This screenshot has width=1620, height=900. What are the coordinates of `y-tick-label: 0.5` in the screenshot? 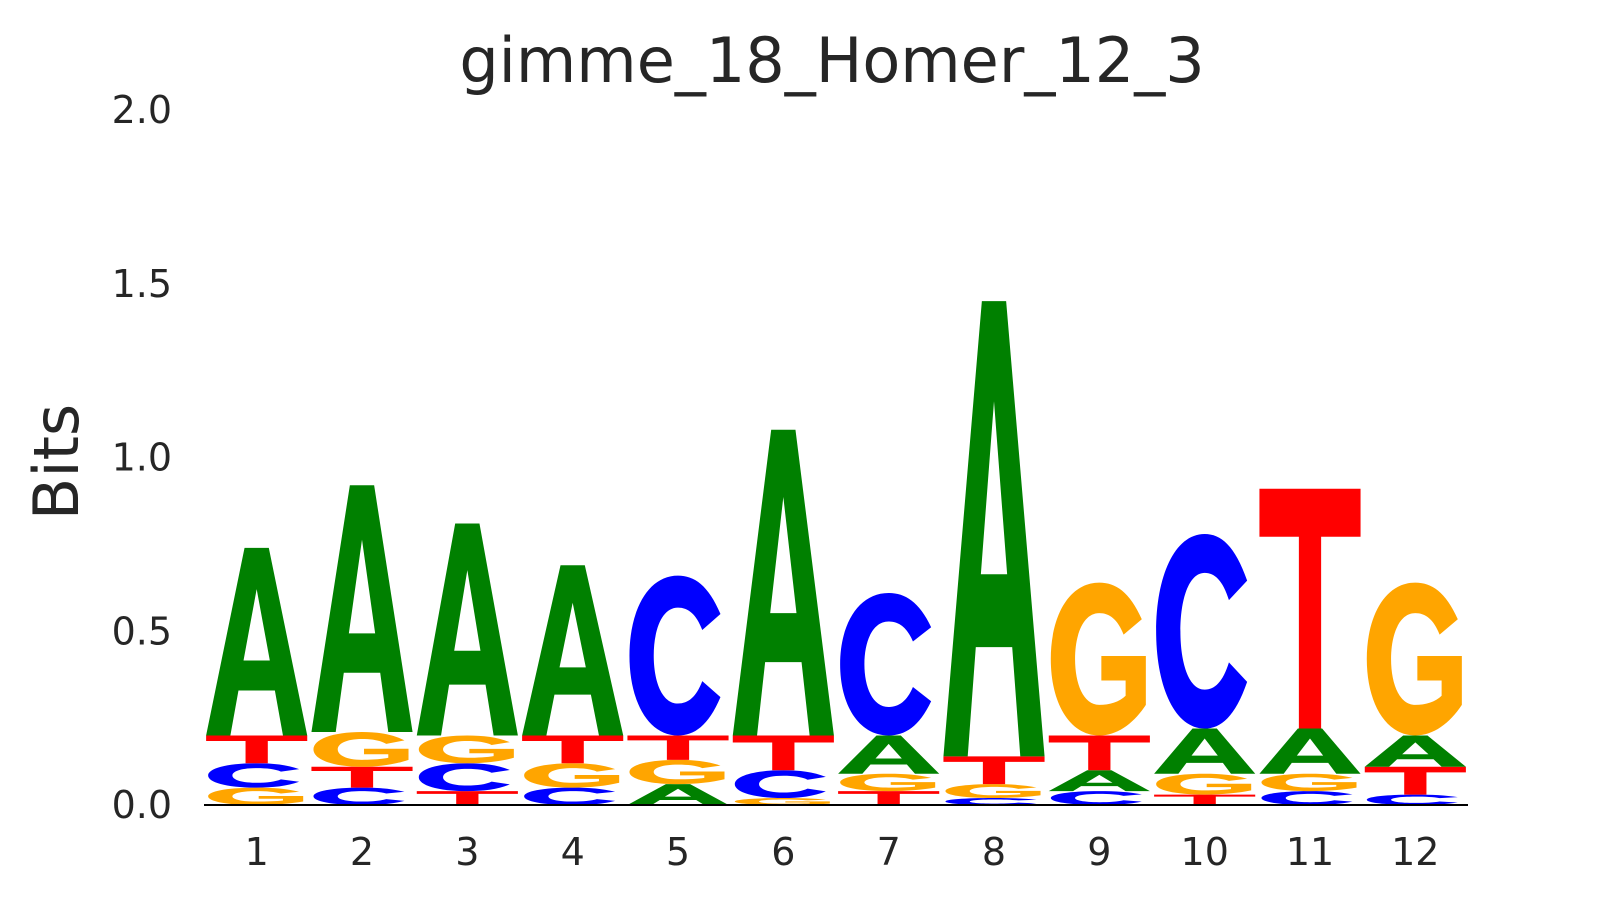 It's located at (142, 631).